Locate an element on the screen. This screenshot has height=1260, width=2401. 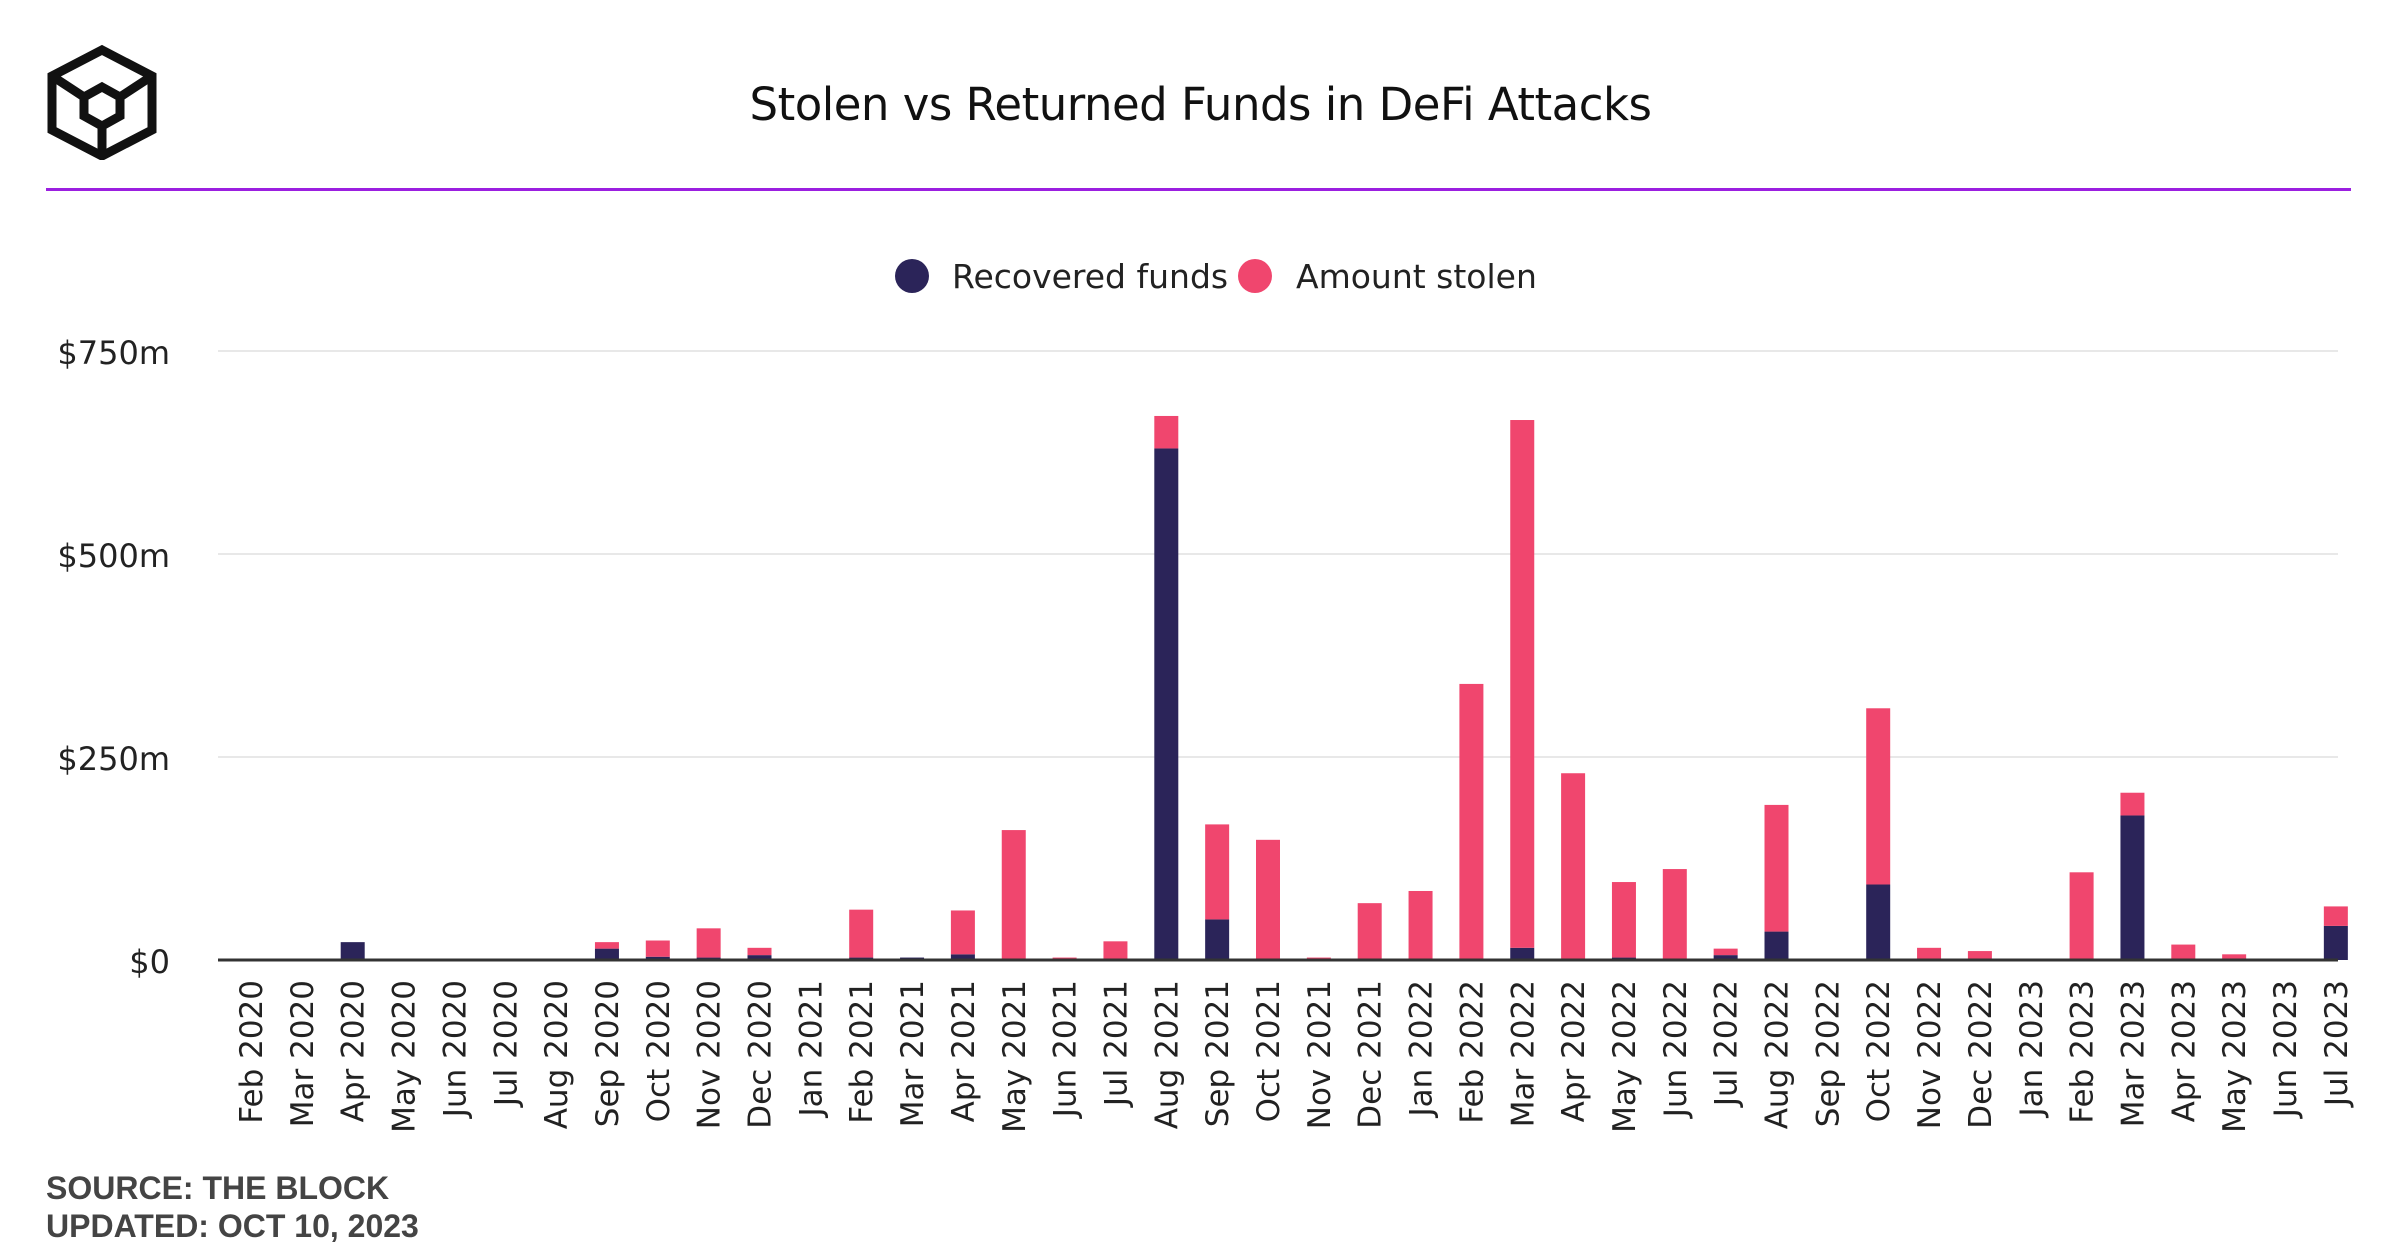
cube-logo-icon is located at coordinates (102, 103).